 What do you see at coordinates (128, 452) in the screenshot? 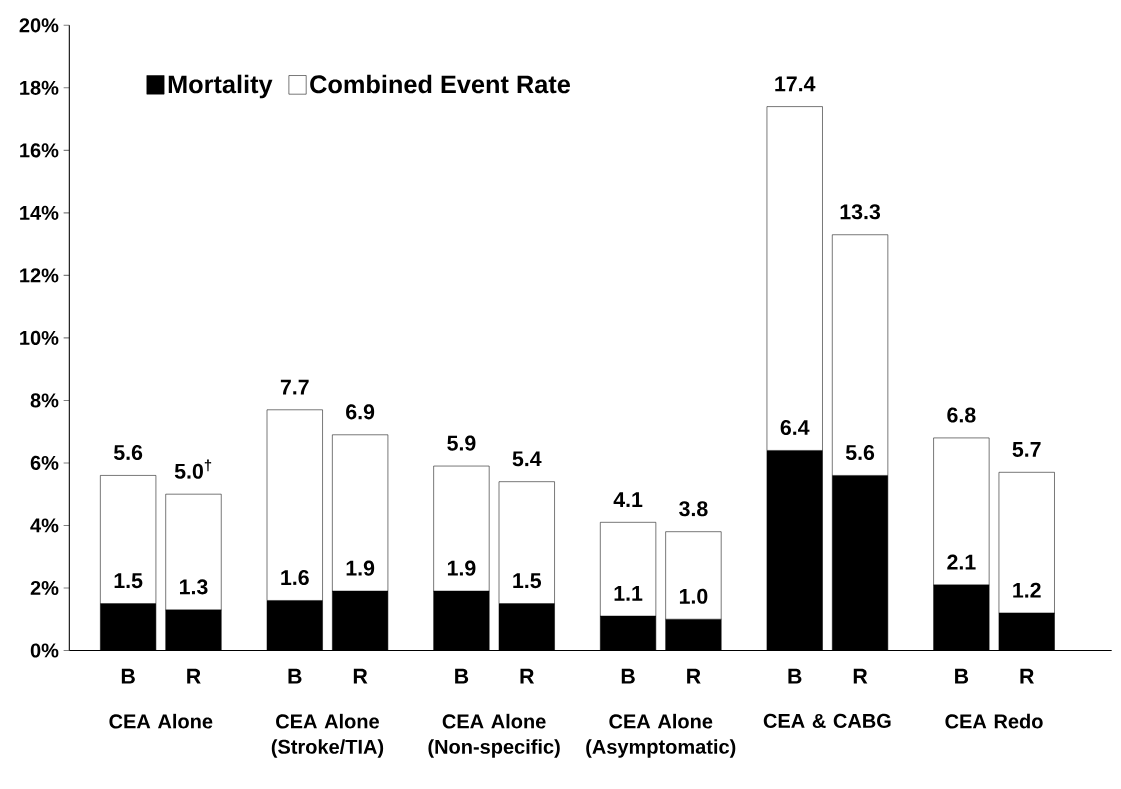
I see `total-label: 5.6` at bounding box center [128, 452].